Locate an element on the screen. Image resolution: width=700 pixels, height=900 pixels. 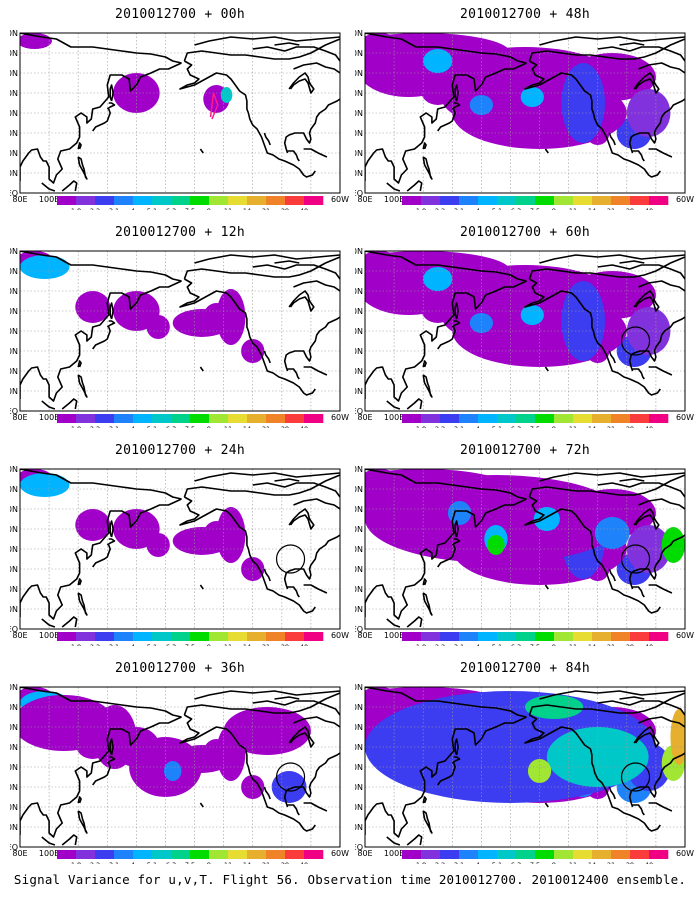
lat-tick-label: 20N is located at coordinates (359, 371).